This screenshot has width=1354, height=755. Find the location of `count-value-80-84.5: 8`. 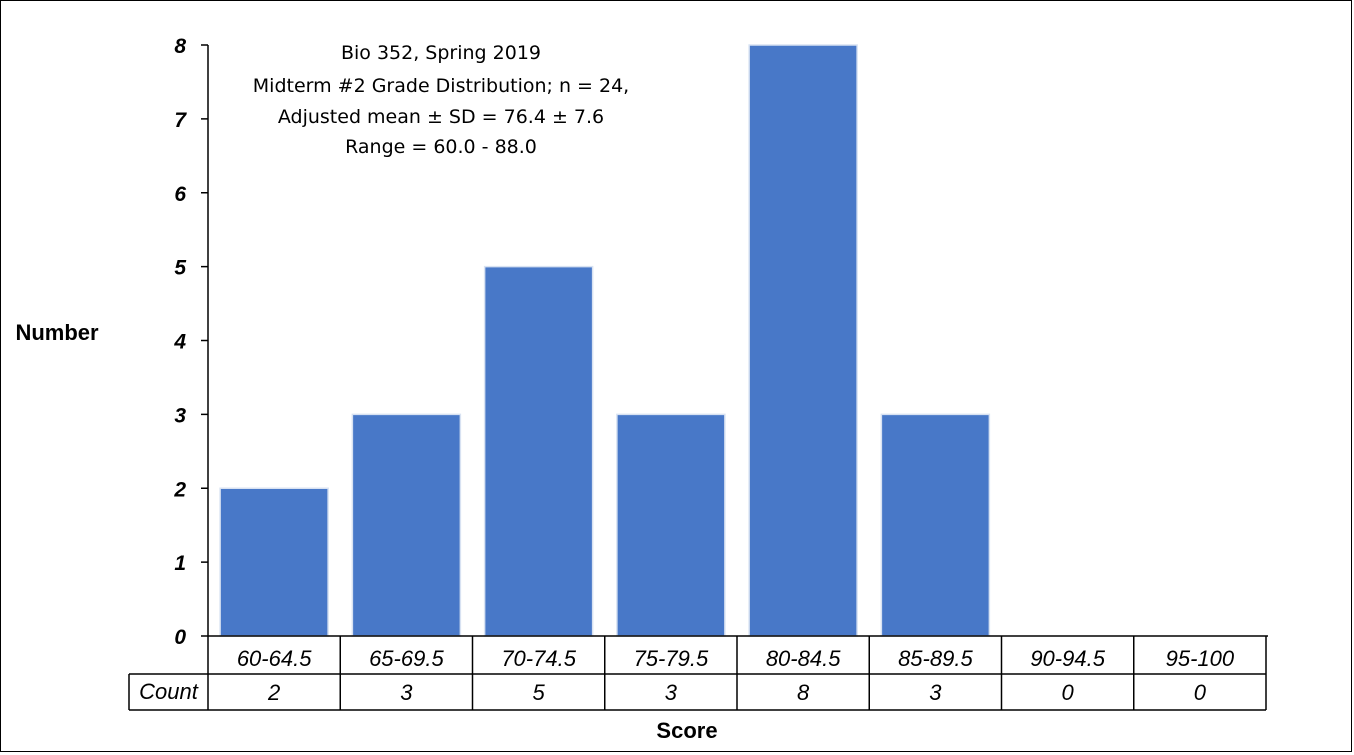

count-value-80-84.5: 8 is located at coordinates (803, 692).